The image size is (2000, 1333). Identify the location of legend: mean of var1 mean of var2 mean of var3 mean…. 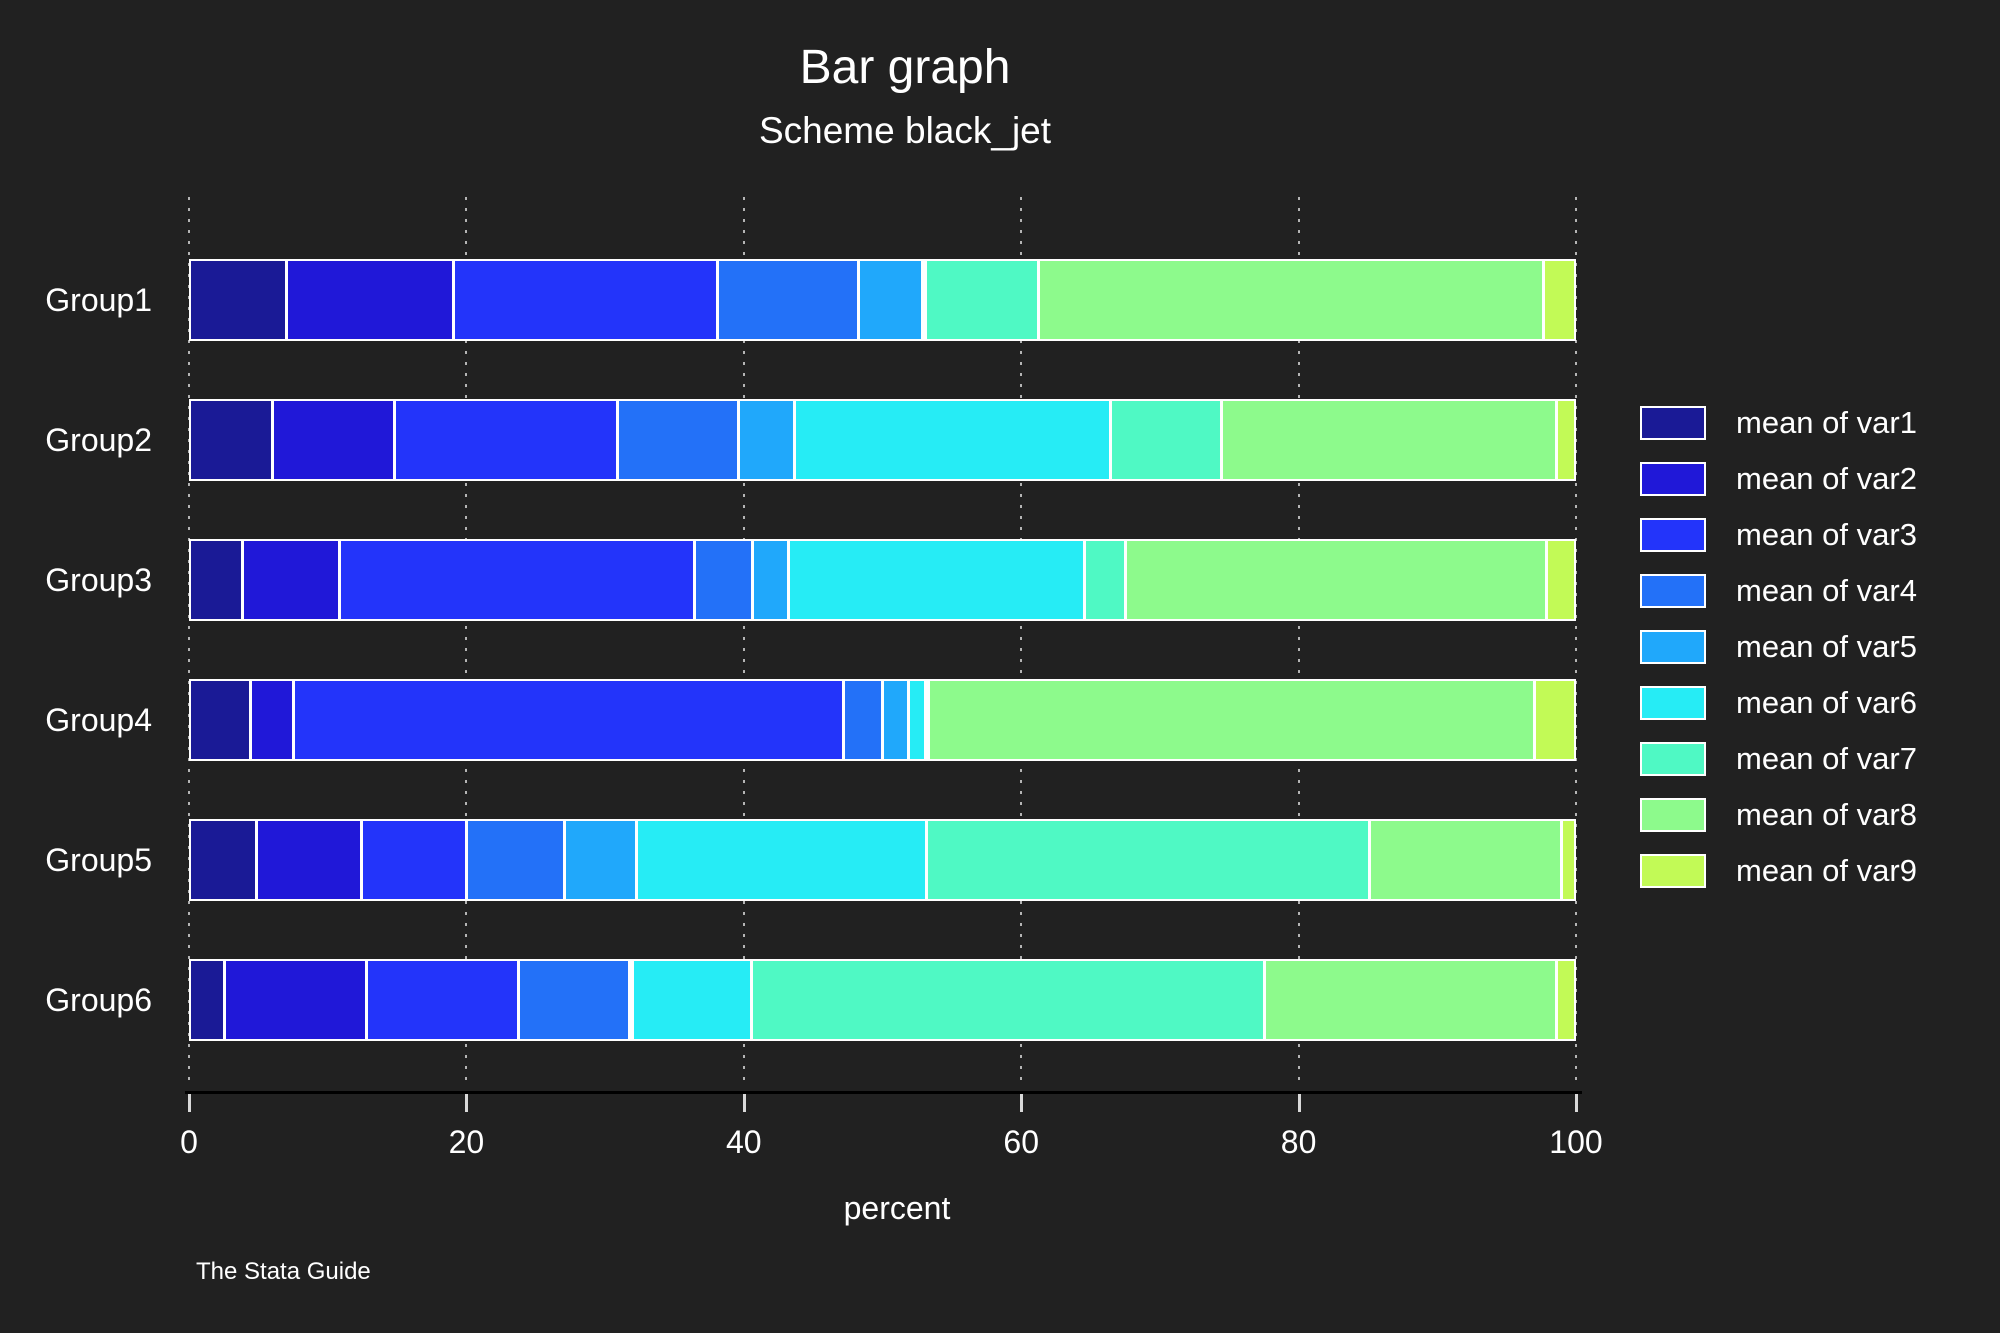
(1778, 657).